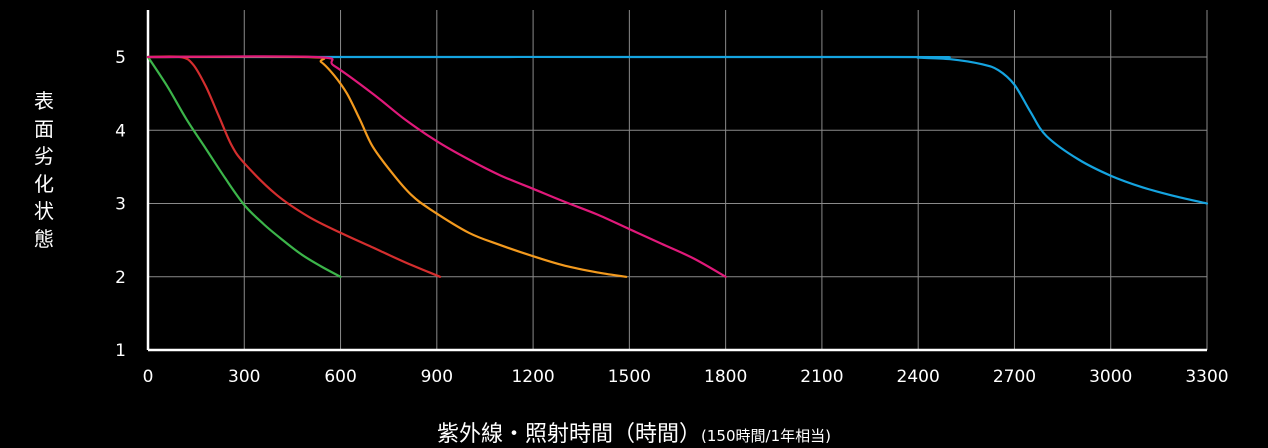 This screenshot has height=448, width=1268. What do you see at coordinates (1206, 377) in the screenshot?
I see `x-tick-label: 3300` at bounding box center [1206, 377].